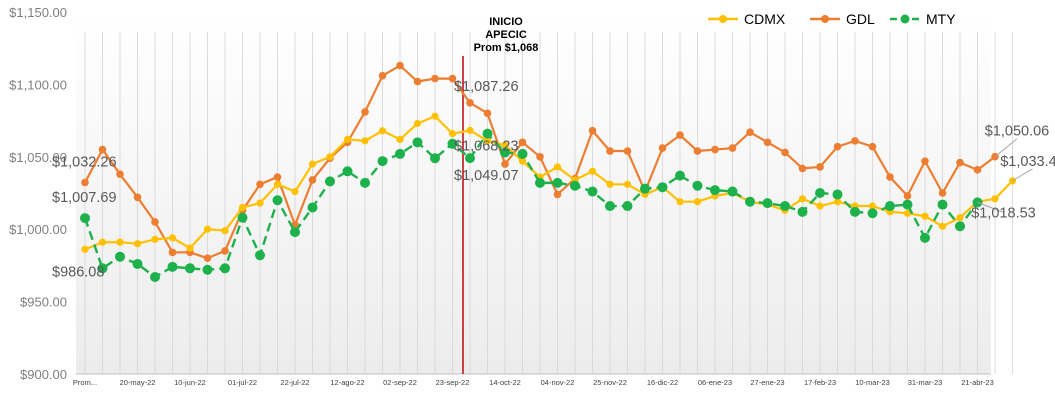  I want to click on apecic-label-line1: INICIO, so click(506, 22).